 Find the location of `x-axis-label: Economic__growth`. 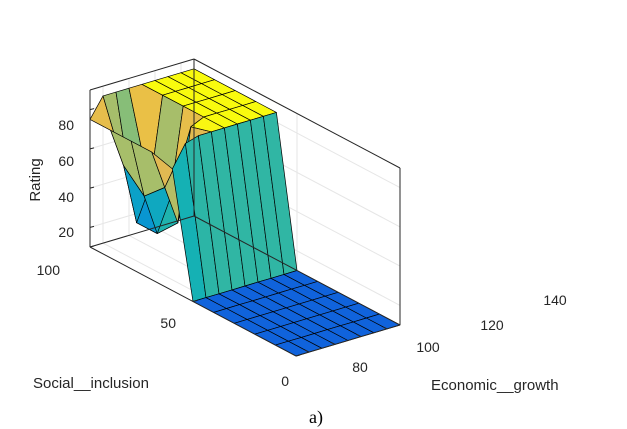

x-axis-label: Economic__growth is located at coordinates (495, 385).